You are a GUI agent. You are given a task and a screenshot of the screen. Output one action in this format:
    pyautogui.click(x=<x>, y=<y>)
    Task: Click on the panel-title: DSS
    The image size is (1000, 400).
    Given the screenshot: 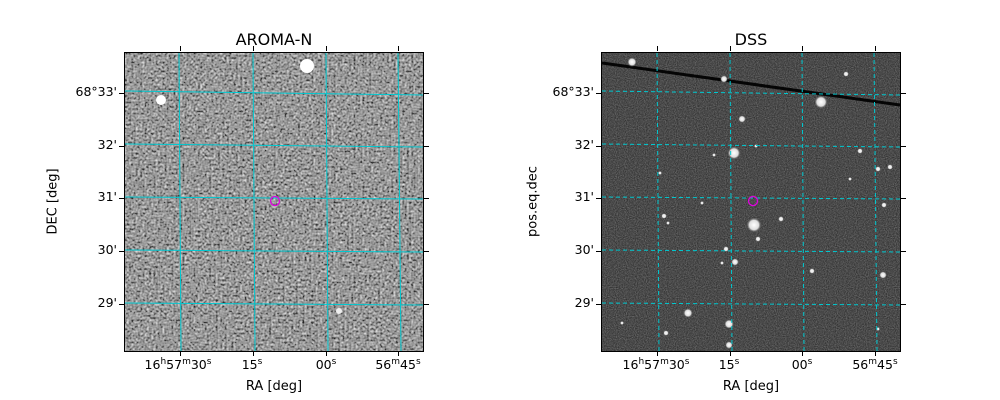 What is the action you would take?
    pyautogui.click(x=751, y=39)
    